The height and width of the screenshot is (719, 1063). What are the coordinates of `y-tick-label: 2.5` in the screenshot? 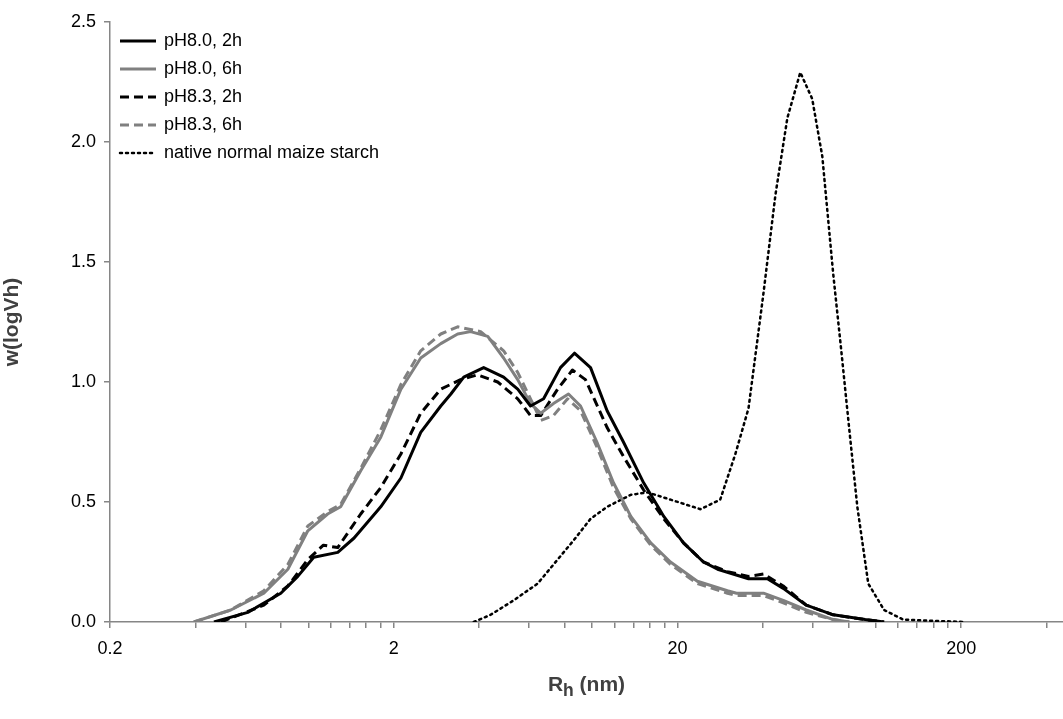 It's located at (83, 20).